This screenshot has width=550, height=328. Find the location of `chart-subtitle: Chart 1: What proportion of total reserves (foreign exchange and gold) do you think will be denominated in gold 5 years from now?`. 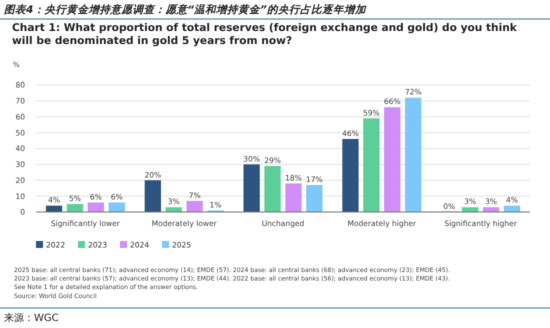

chart-subtitle: Chart 1: What proportion of total reserves (foreign exchange and gold) do you think will be denominated in gold 5 years from now? is located at coordinates (265, 35).